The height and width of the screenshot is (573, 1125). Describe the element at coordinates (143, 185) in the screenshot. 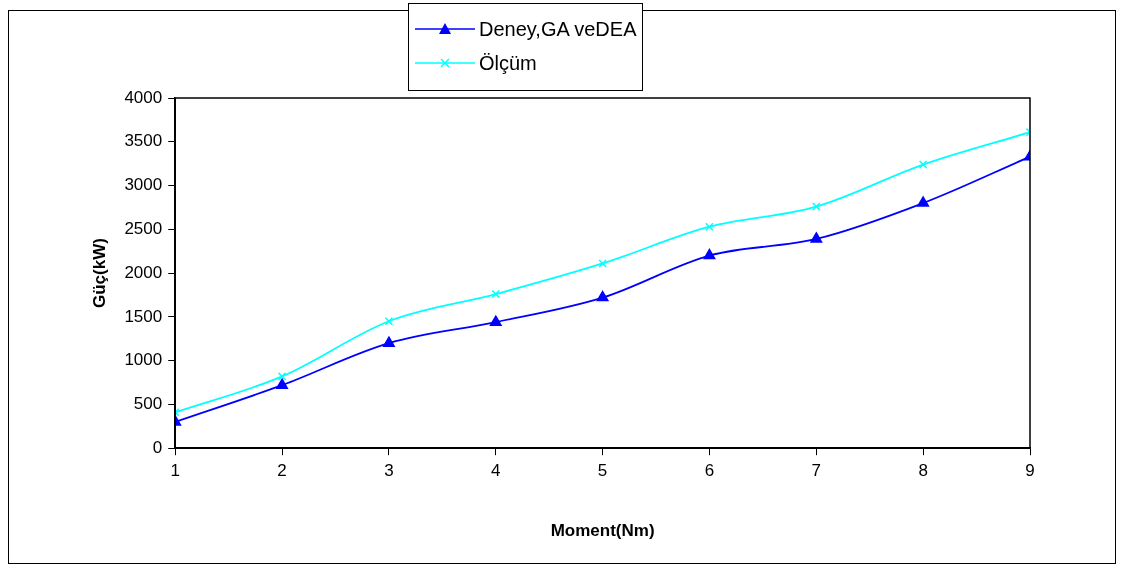

I see `y-tick-label: 3000` at that location.